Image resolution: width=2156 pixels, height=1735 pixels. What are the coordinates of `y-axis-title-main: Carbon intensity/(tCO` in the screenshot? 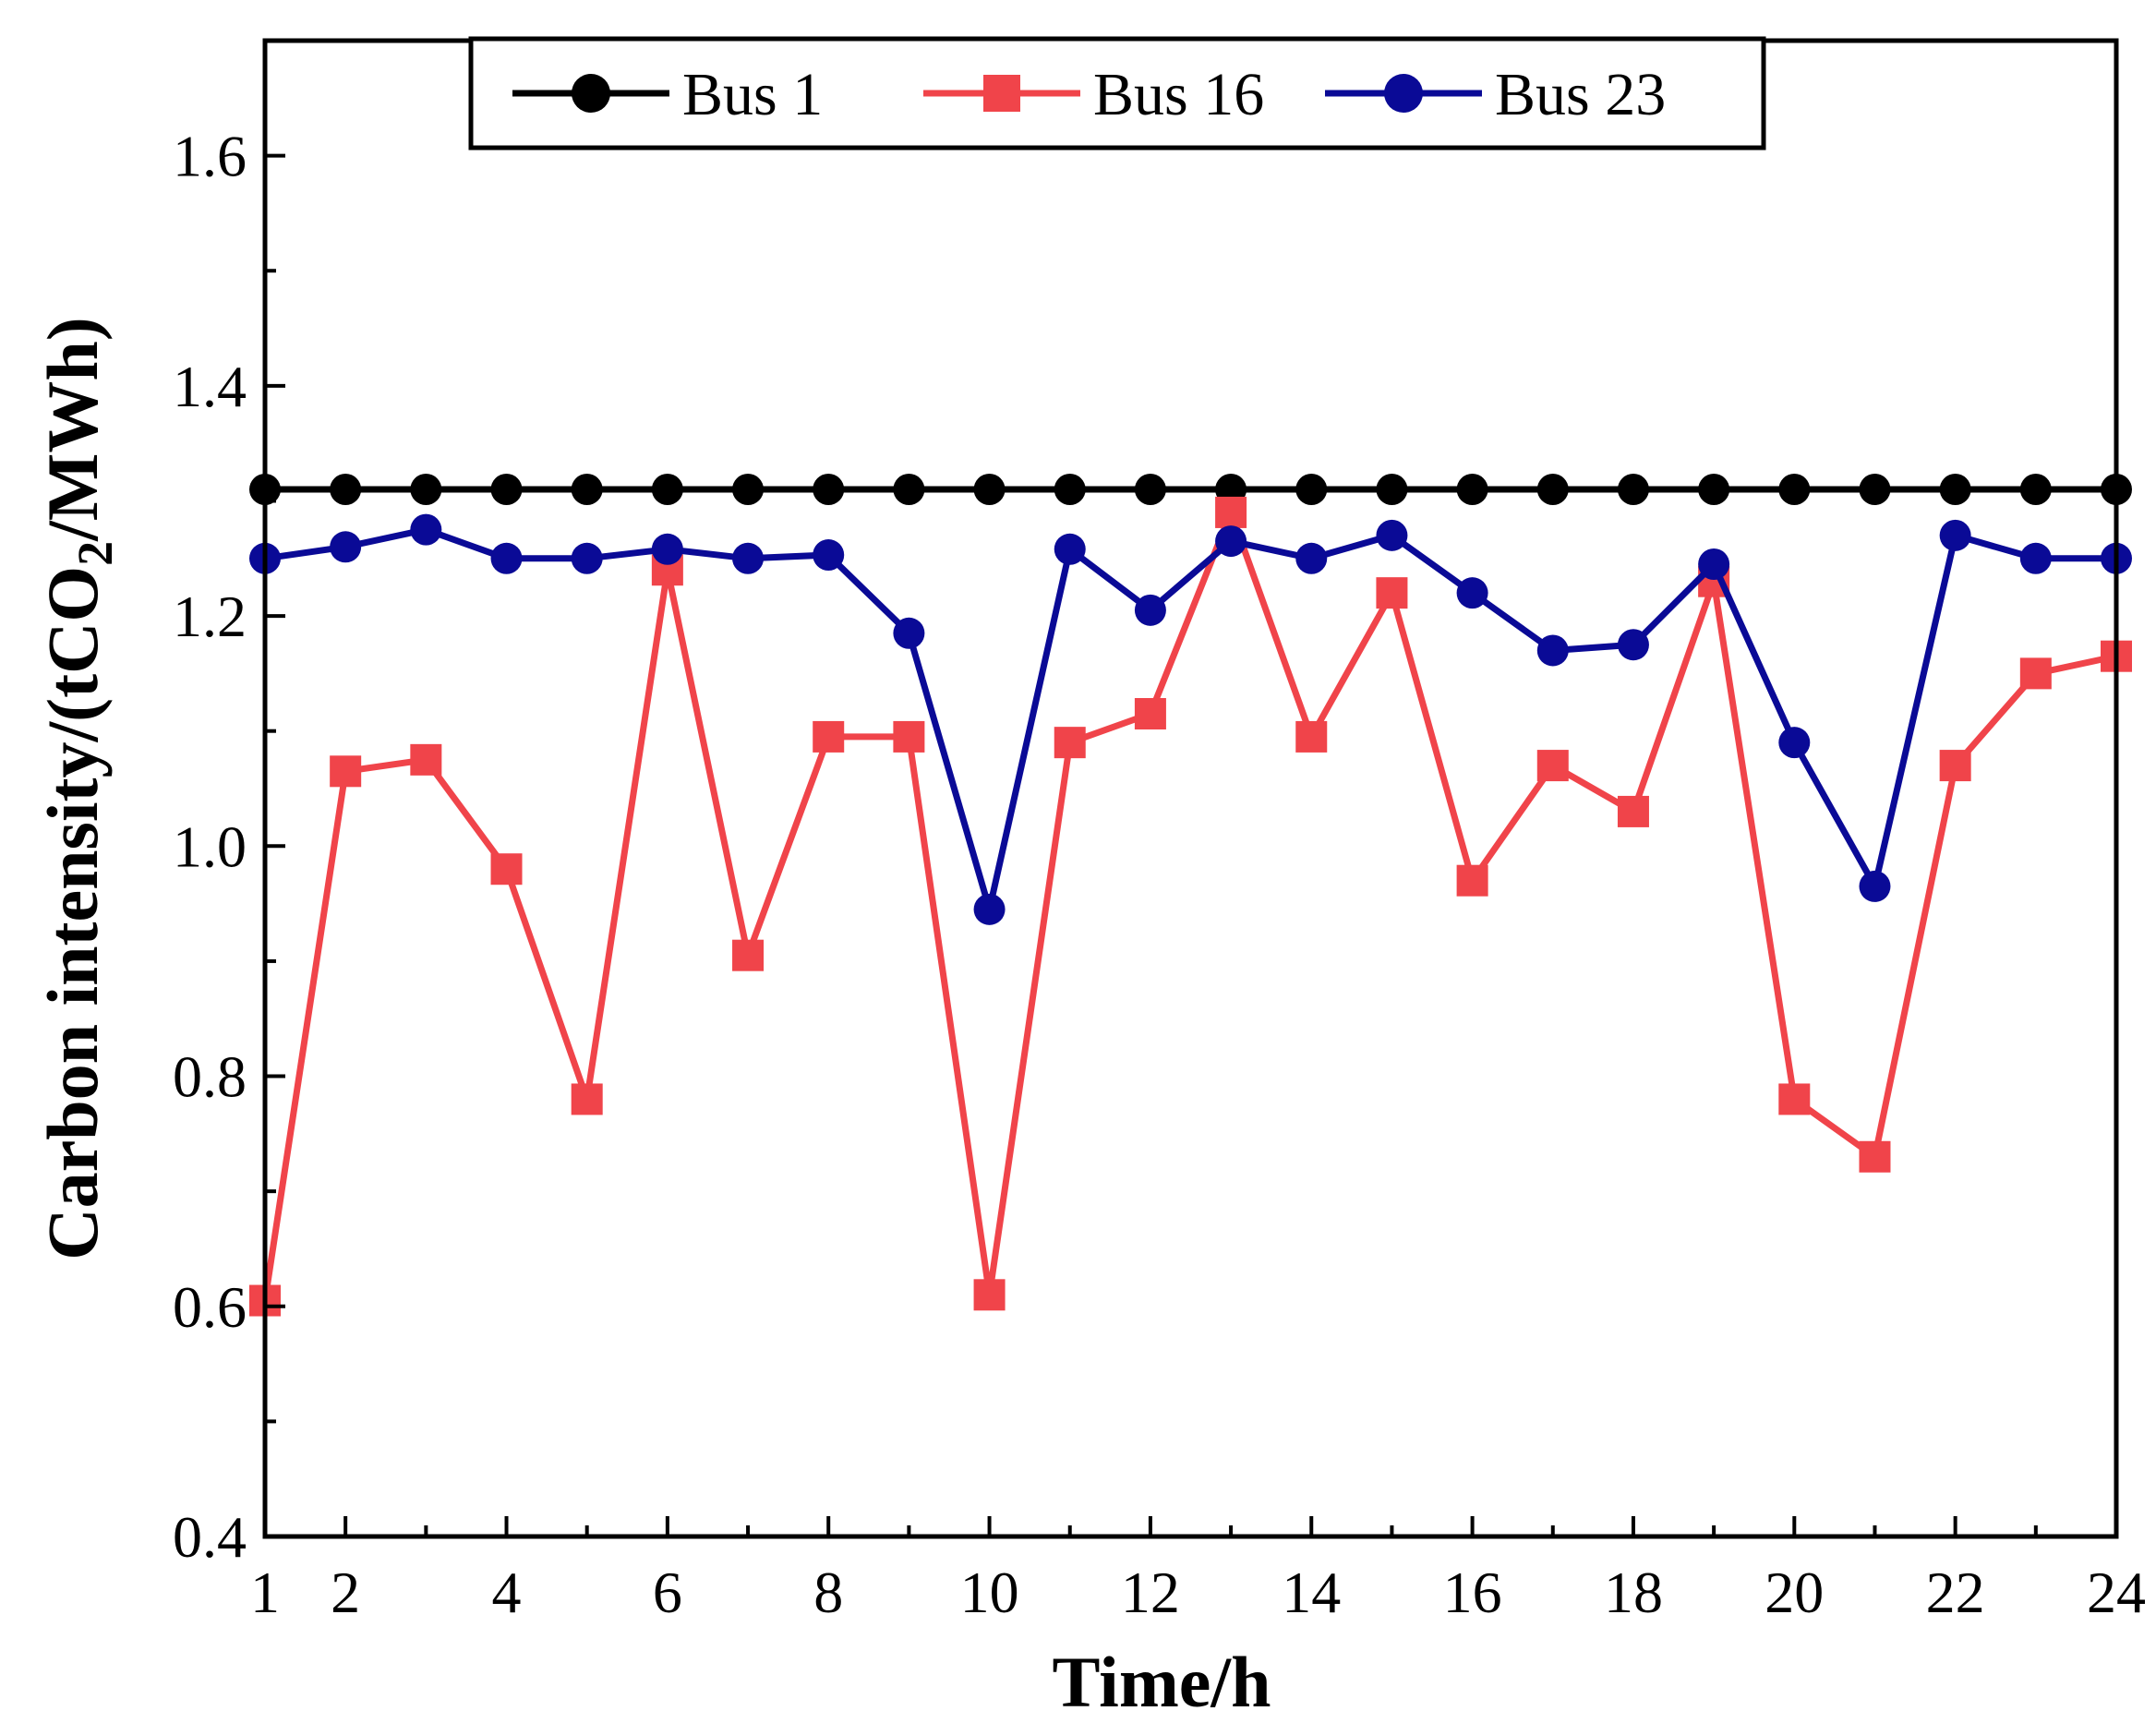 It's located at (72, 913).